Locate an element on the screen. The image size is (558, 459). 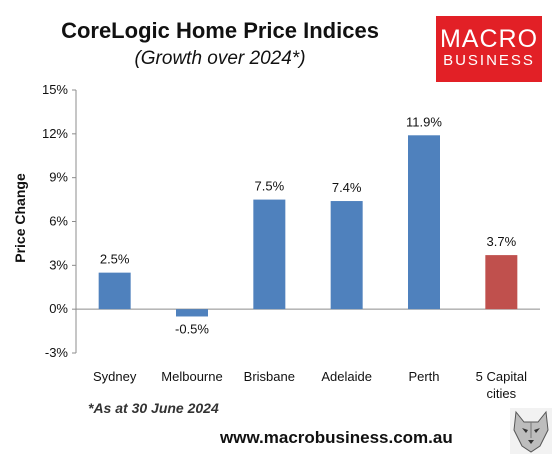
x-tick-label: Sydney is located at coordinates (115, 376).